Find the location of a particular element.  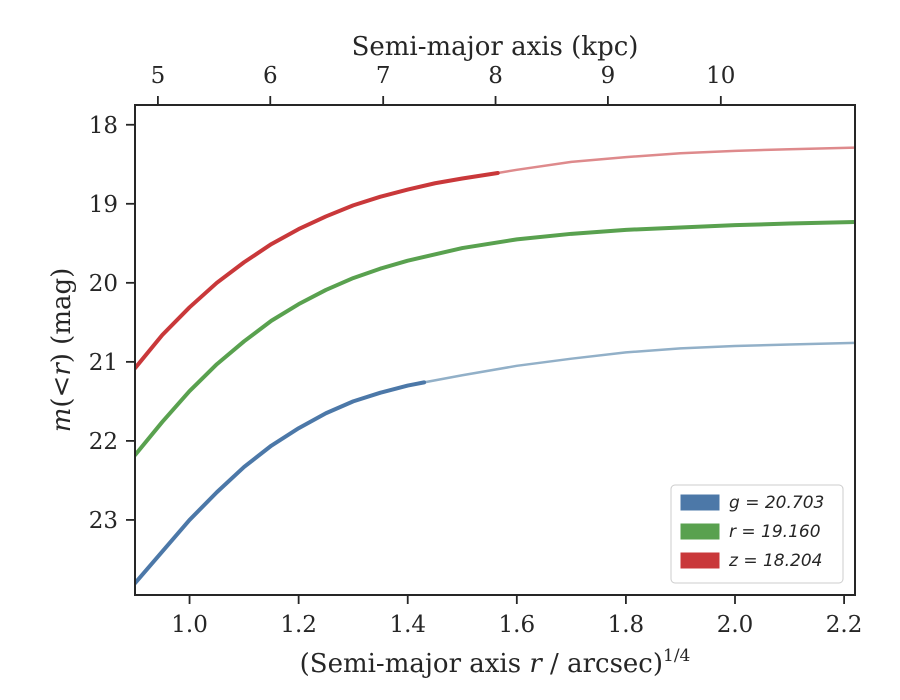

x-tick-label-2: 1.4 is located at coordinates (407, 625).